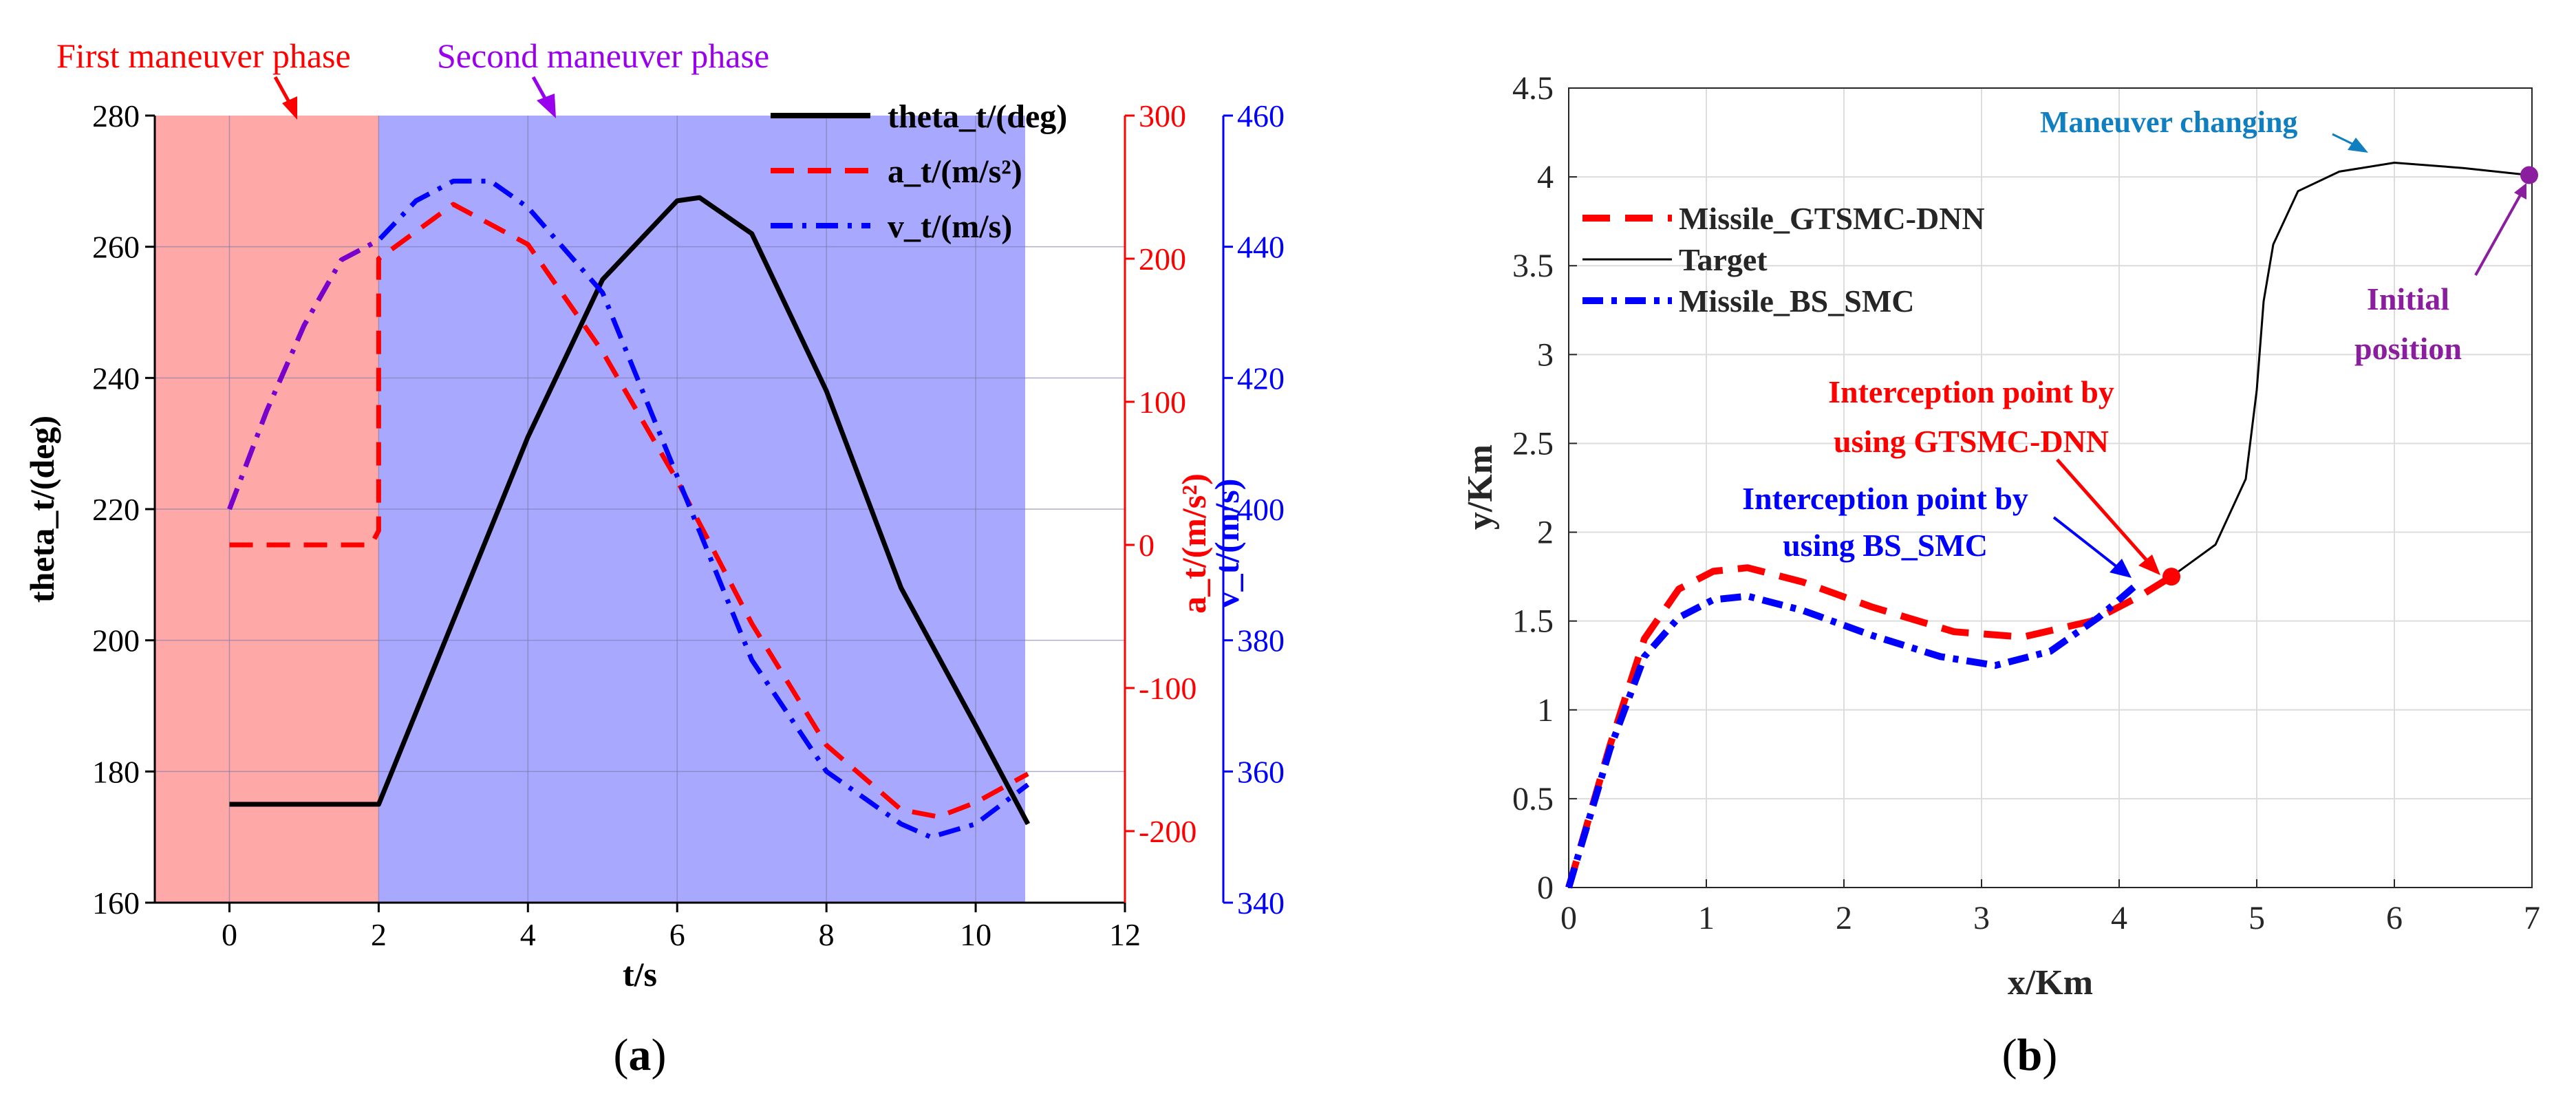 The height and width of the screenshot is (1107, 2576). I want to click on annotation-initial-position-line-1: Initial, so click(2408, 298).